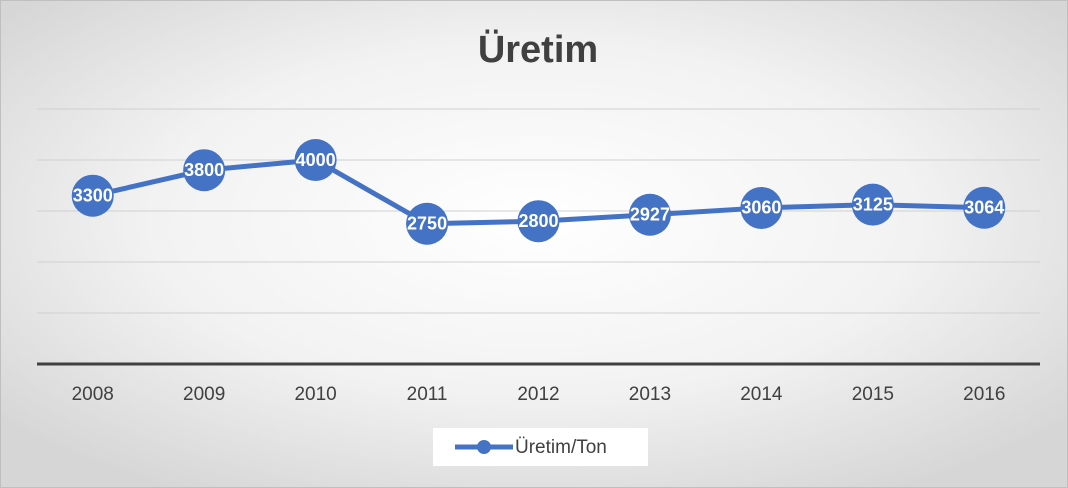  I want to click on x-tick-label: 2016, so click(984, 394).